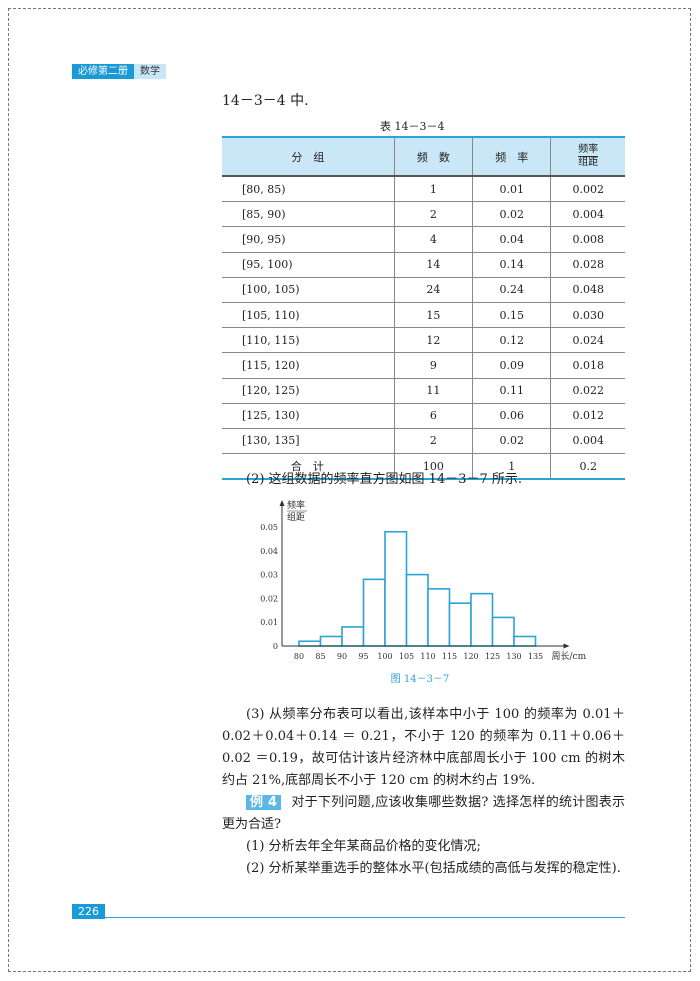 This screenshot has height=981, width=700. Describe the element at coordinates (269, 551) in the screenshot. I see `y-tick-label: 0.04` at that location.